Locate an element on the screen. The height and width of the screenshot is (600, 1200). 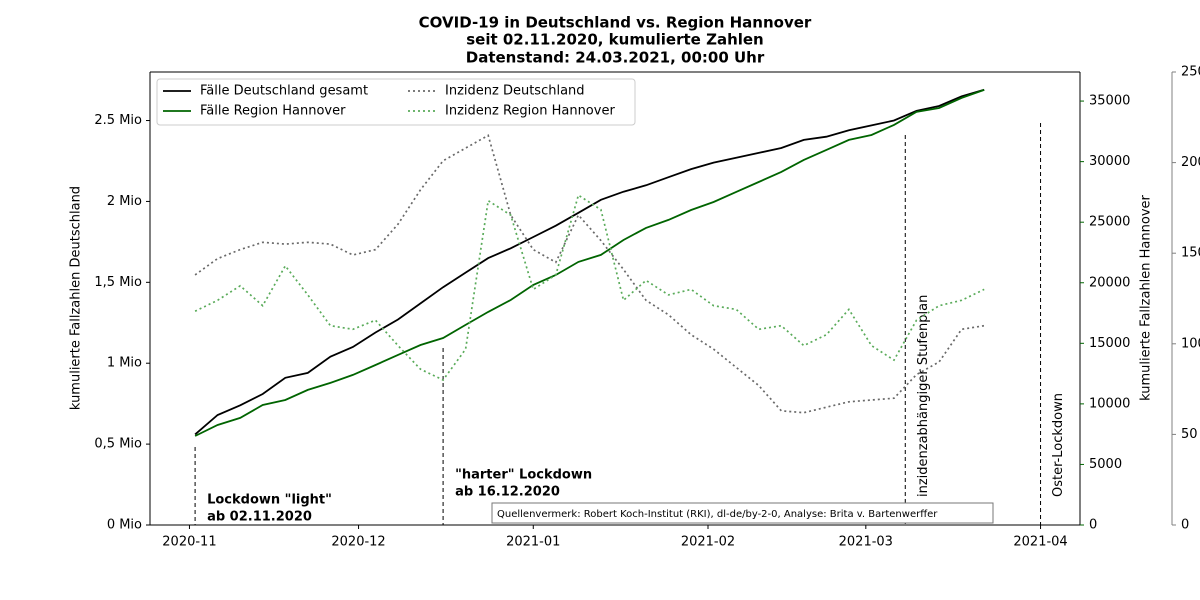
y-tick-label: 1,5 Mio is located at coordinates (118, 282).